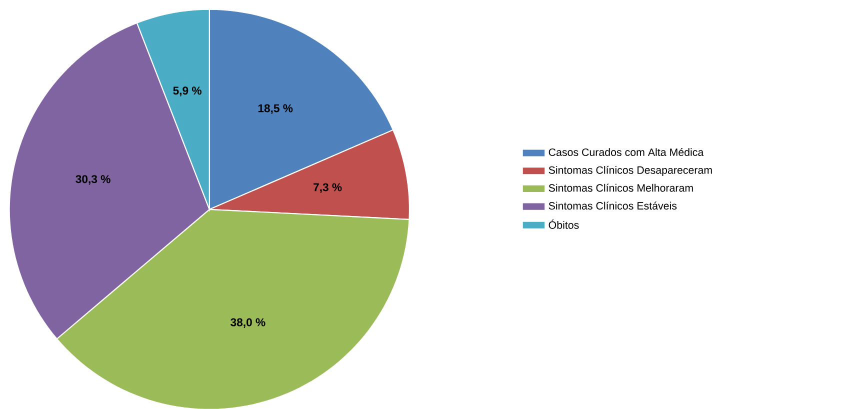  I want to click on legend-label: Sintomas Clínicos Desapareceram, so click(630, 171).